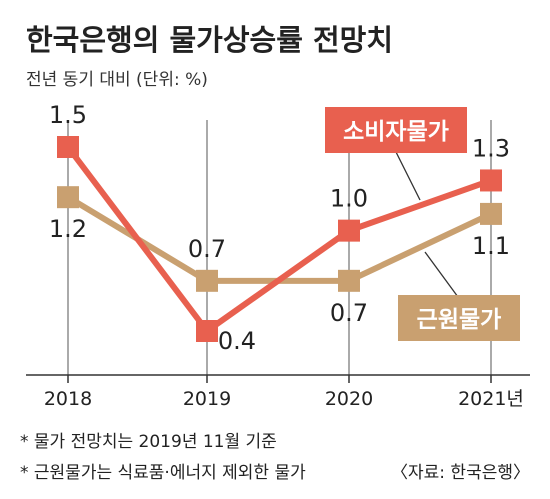 This screenshot has height=499, width=550. What do you see at coordinates (491, 399) in the screenshot?
I see `x-tick-label: 2021년` at bounding box center [491, 399].